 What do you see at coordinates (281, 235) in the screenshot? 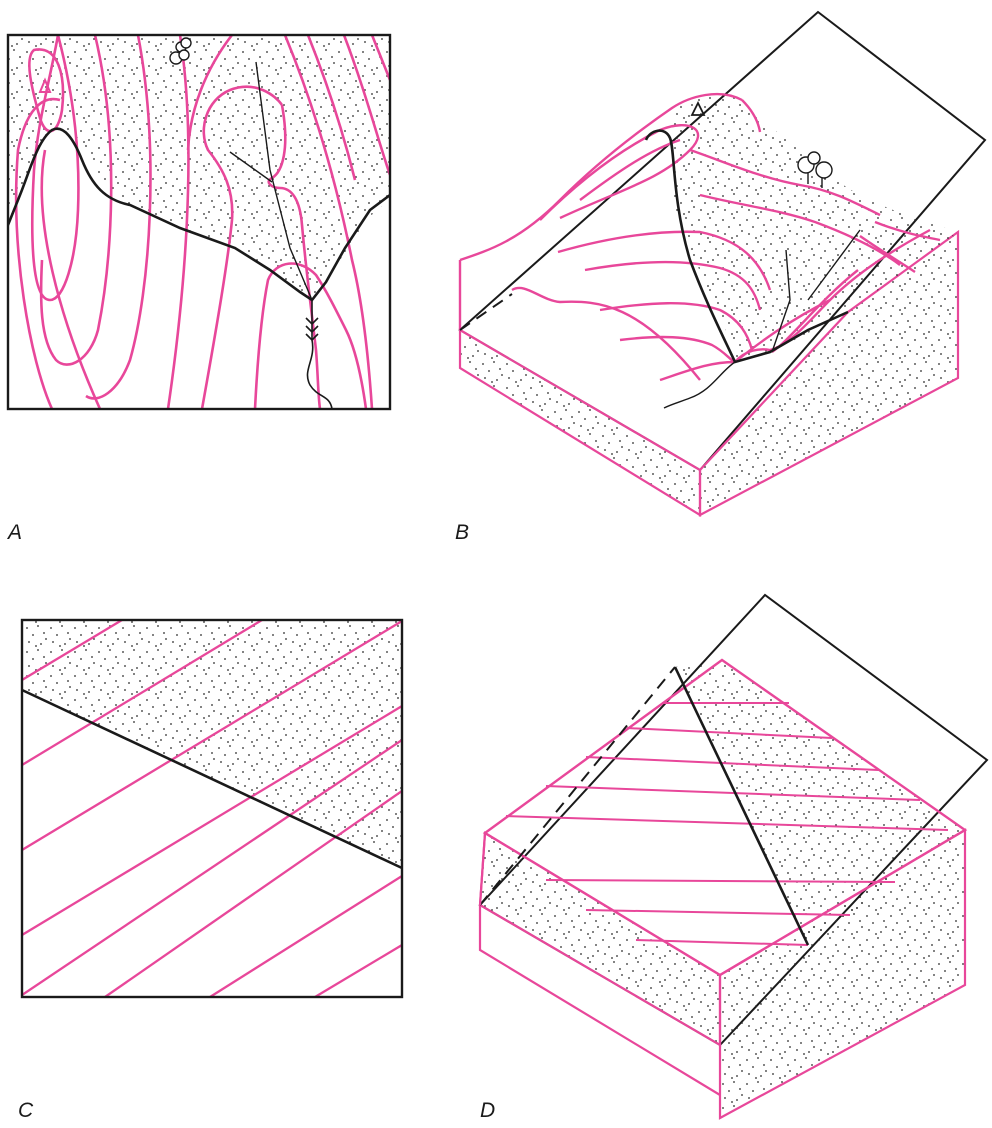
I see `panel-a-stream` at bounding box center [281, 235].